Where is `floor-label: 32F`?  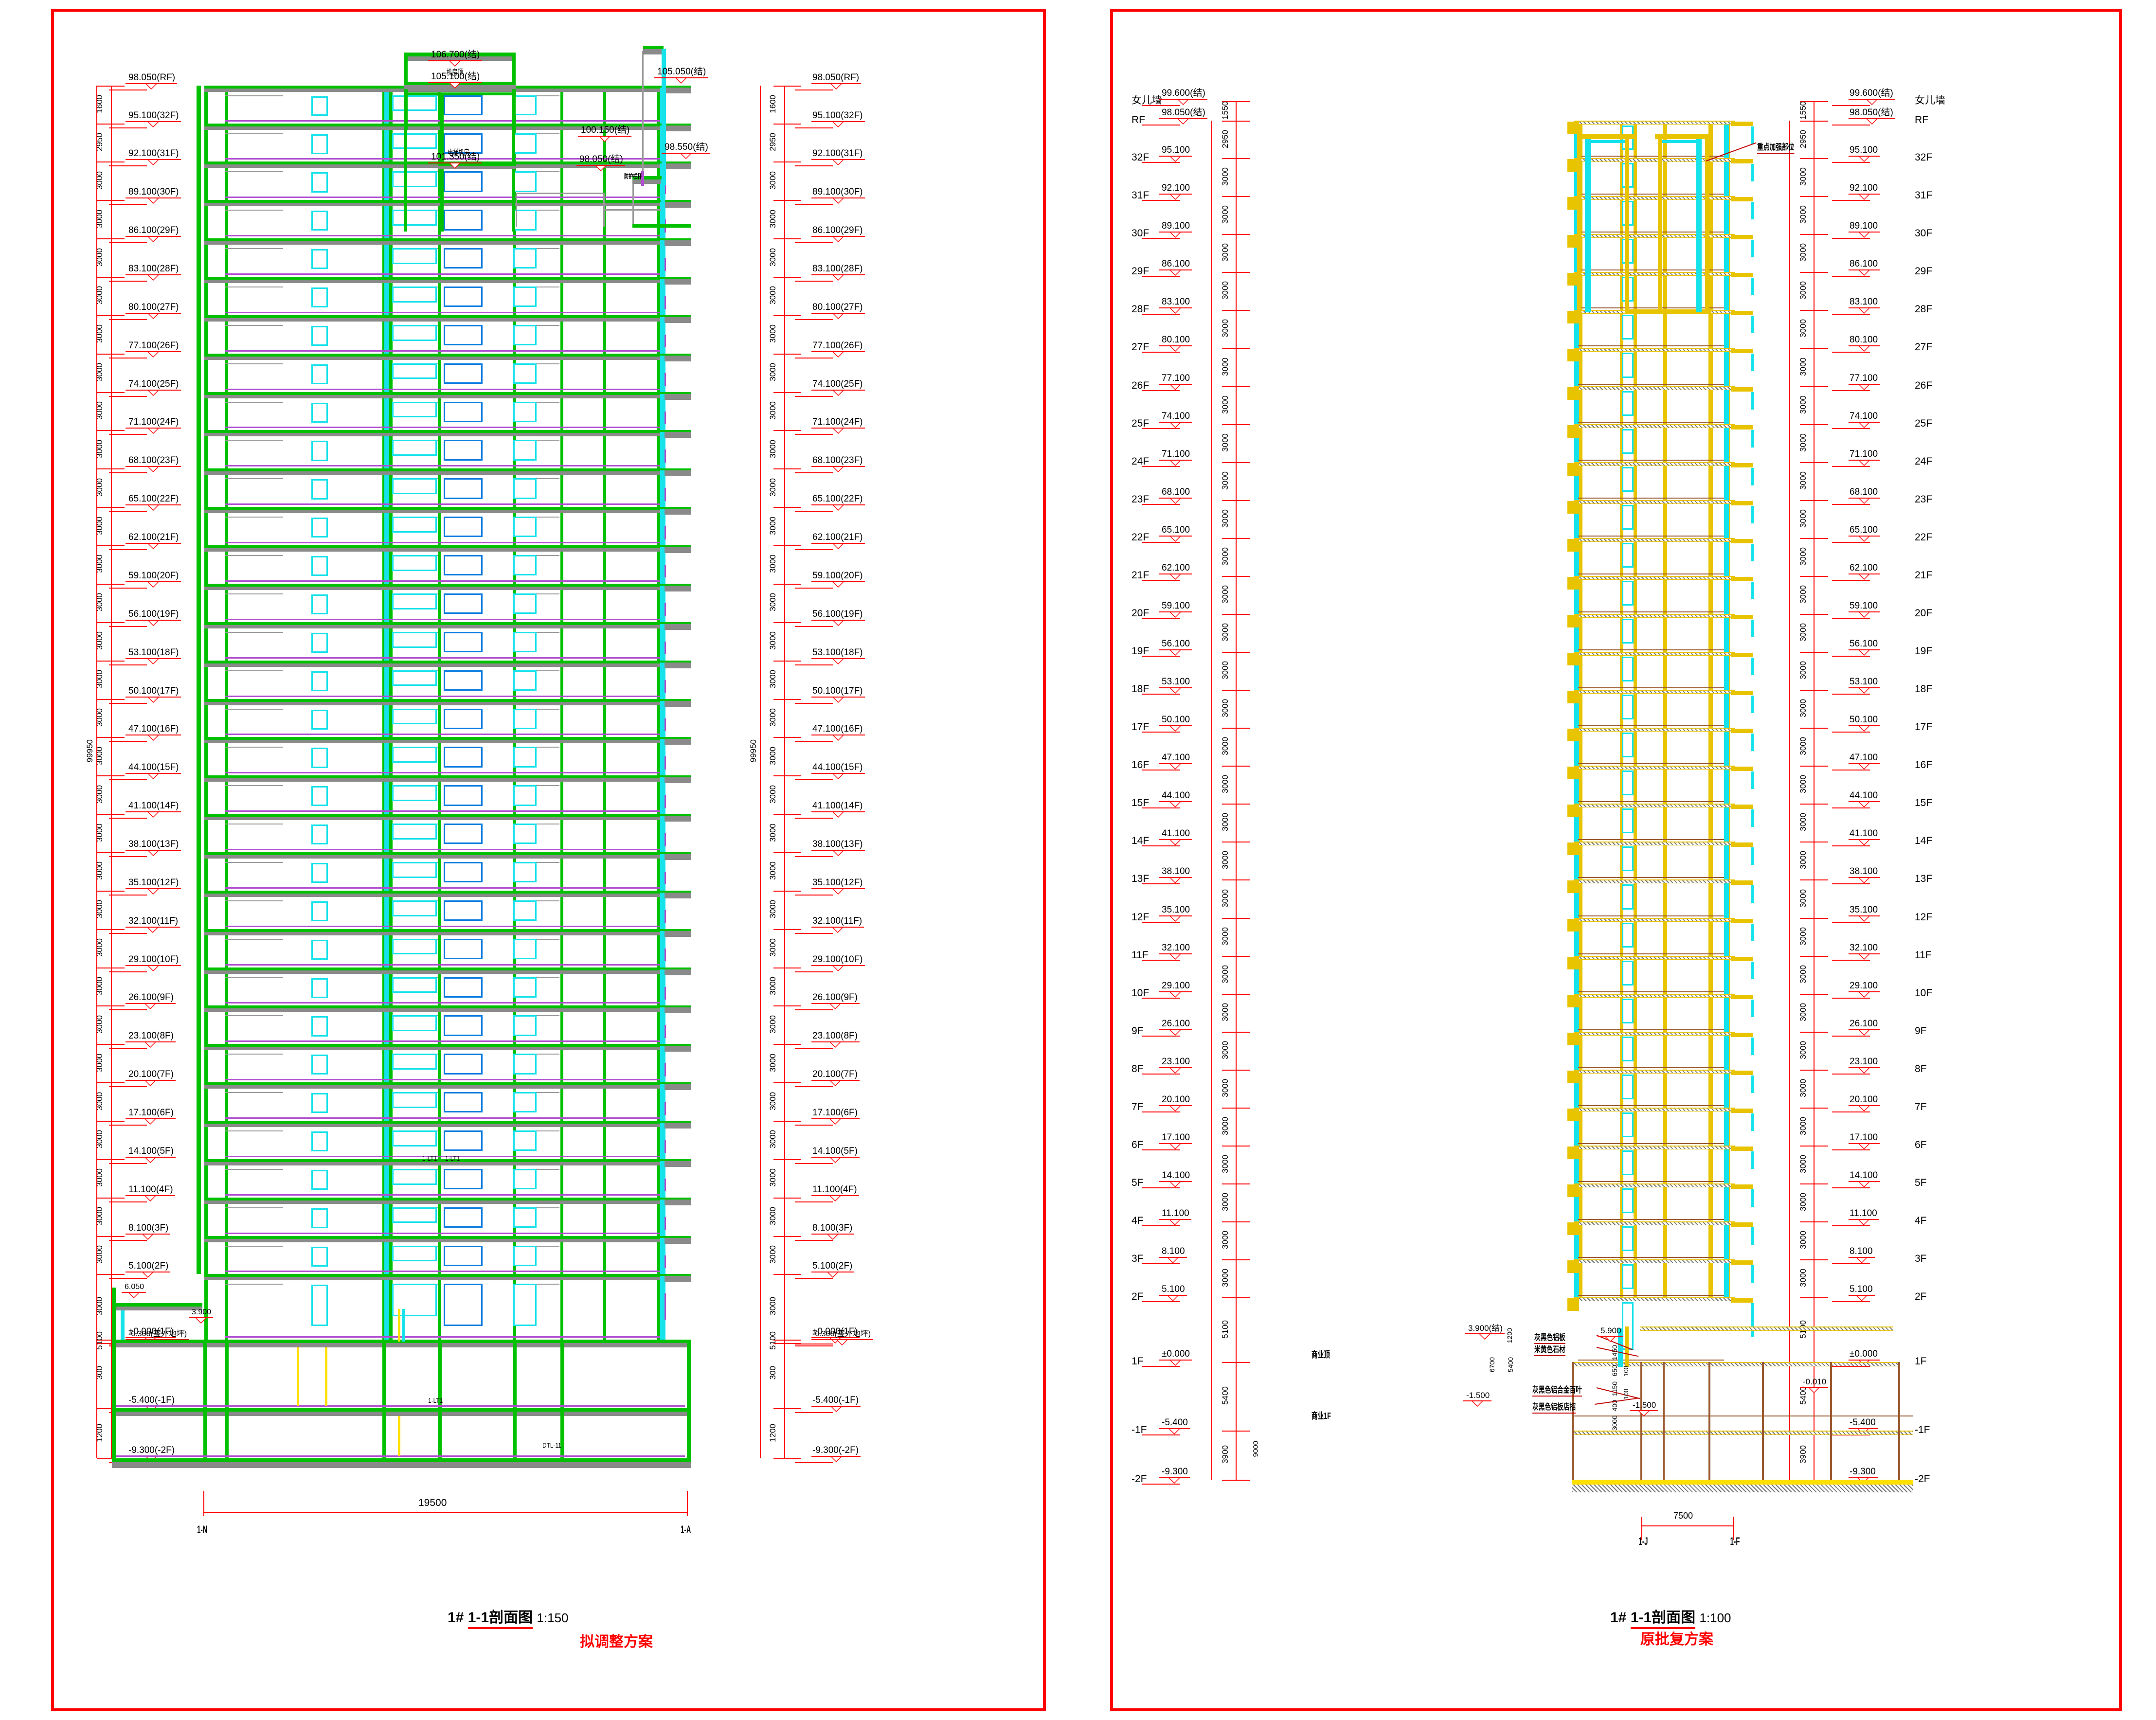
floor-label: 32F is located at coordinates (1141, 157).